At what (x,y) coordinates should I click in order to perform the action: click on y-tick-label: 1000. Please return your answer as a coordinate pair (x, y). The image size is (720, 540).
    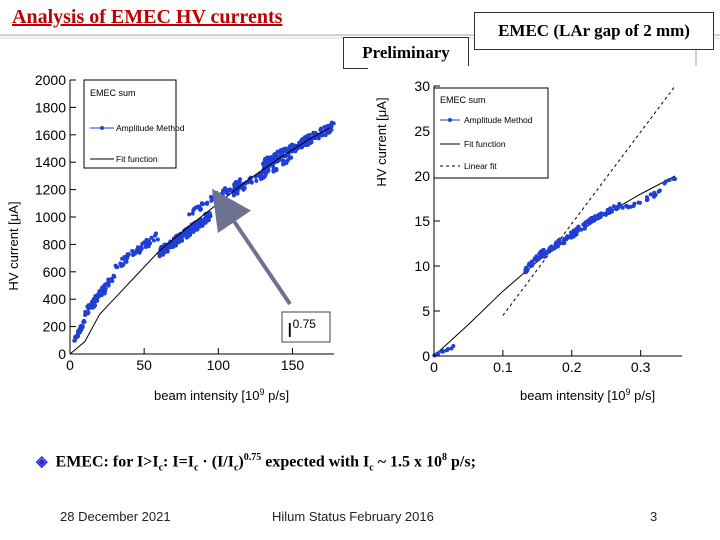
    Looking at the image, I should click on (50, 217).